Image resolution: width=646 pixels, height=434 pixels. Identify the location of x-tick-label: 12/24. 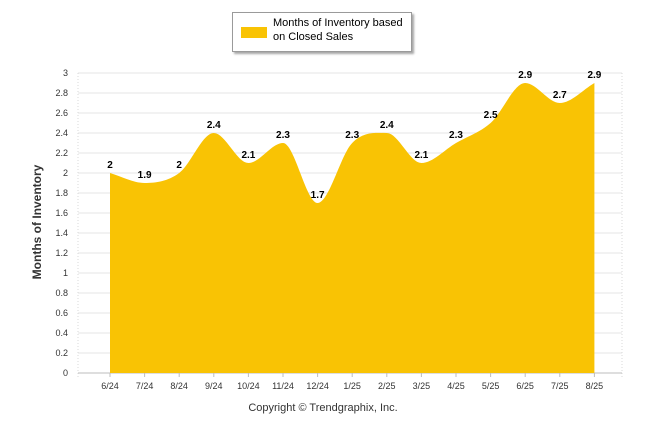
(317, 386).